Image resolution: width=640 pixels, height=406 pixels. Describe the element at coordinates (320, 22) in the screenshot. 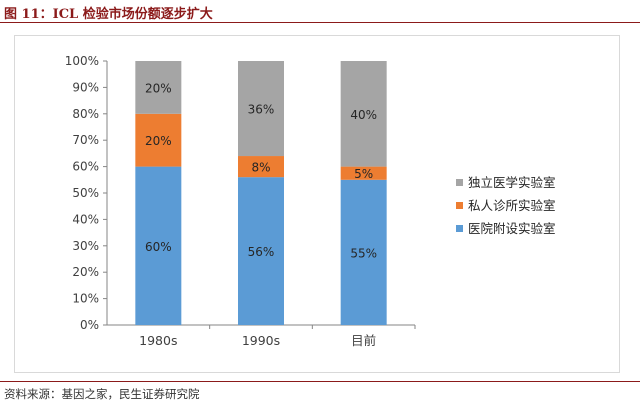

I see `title-rule` at that location.